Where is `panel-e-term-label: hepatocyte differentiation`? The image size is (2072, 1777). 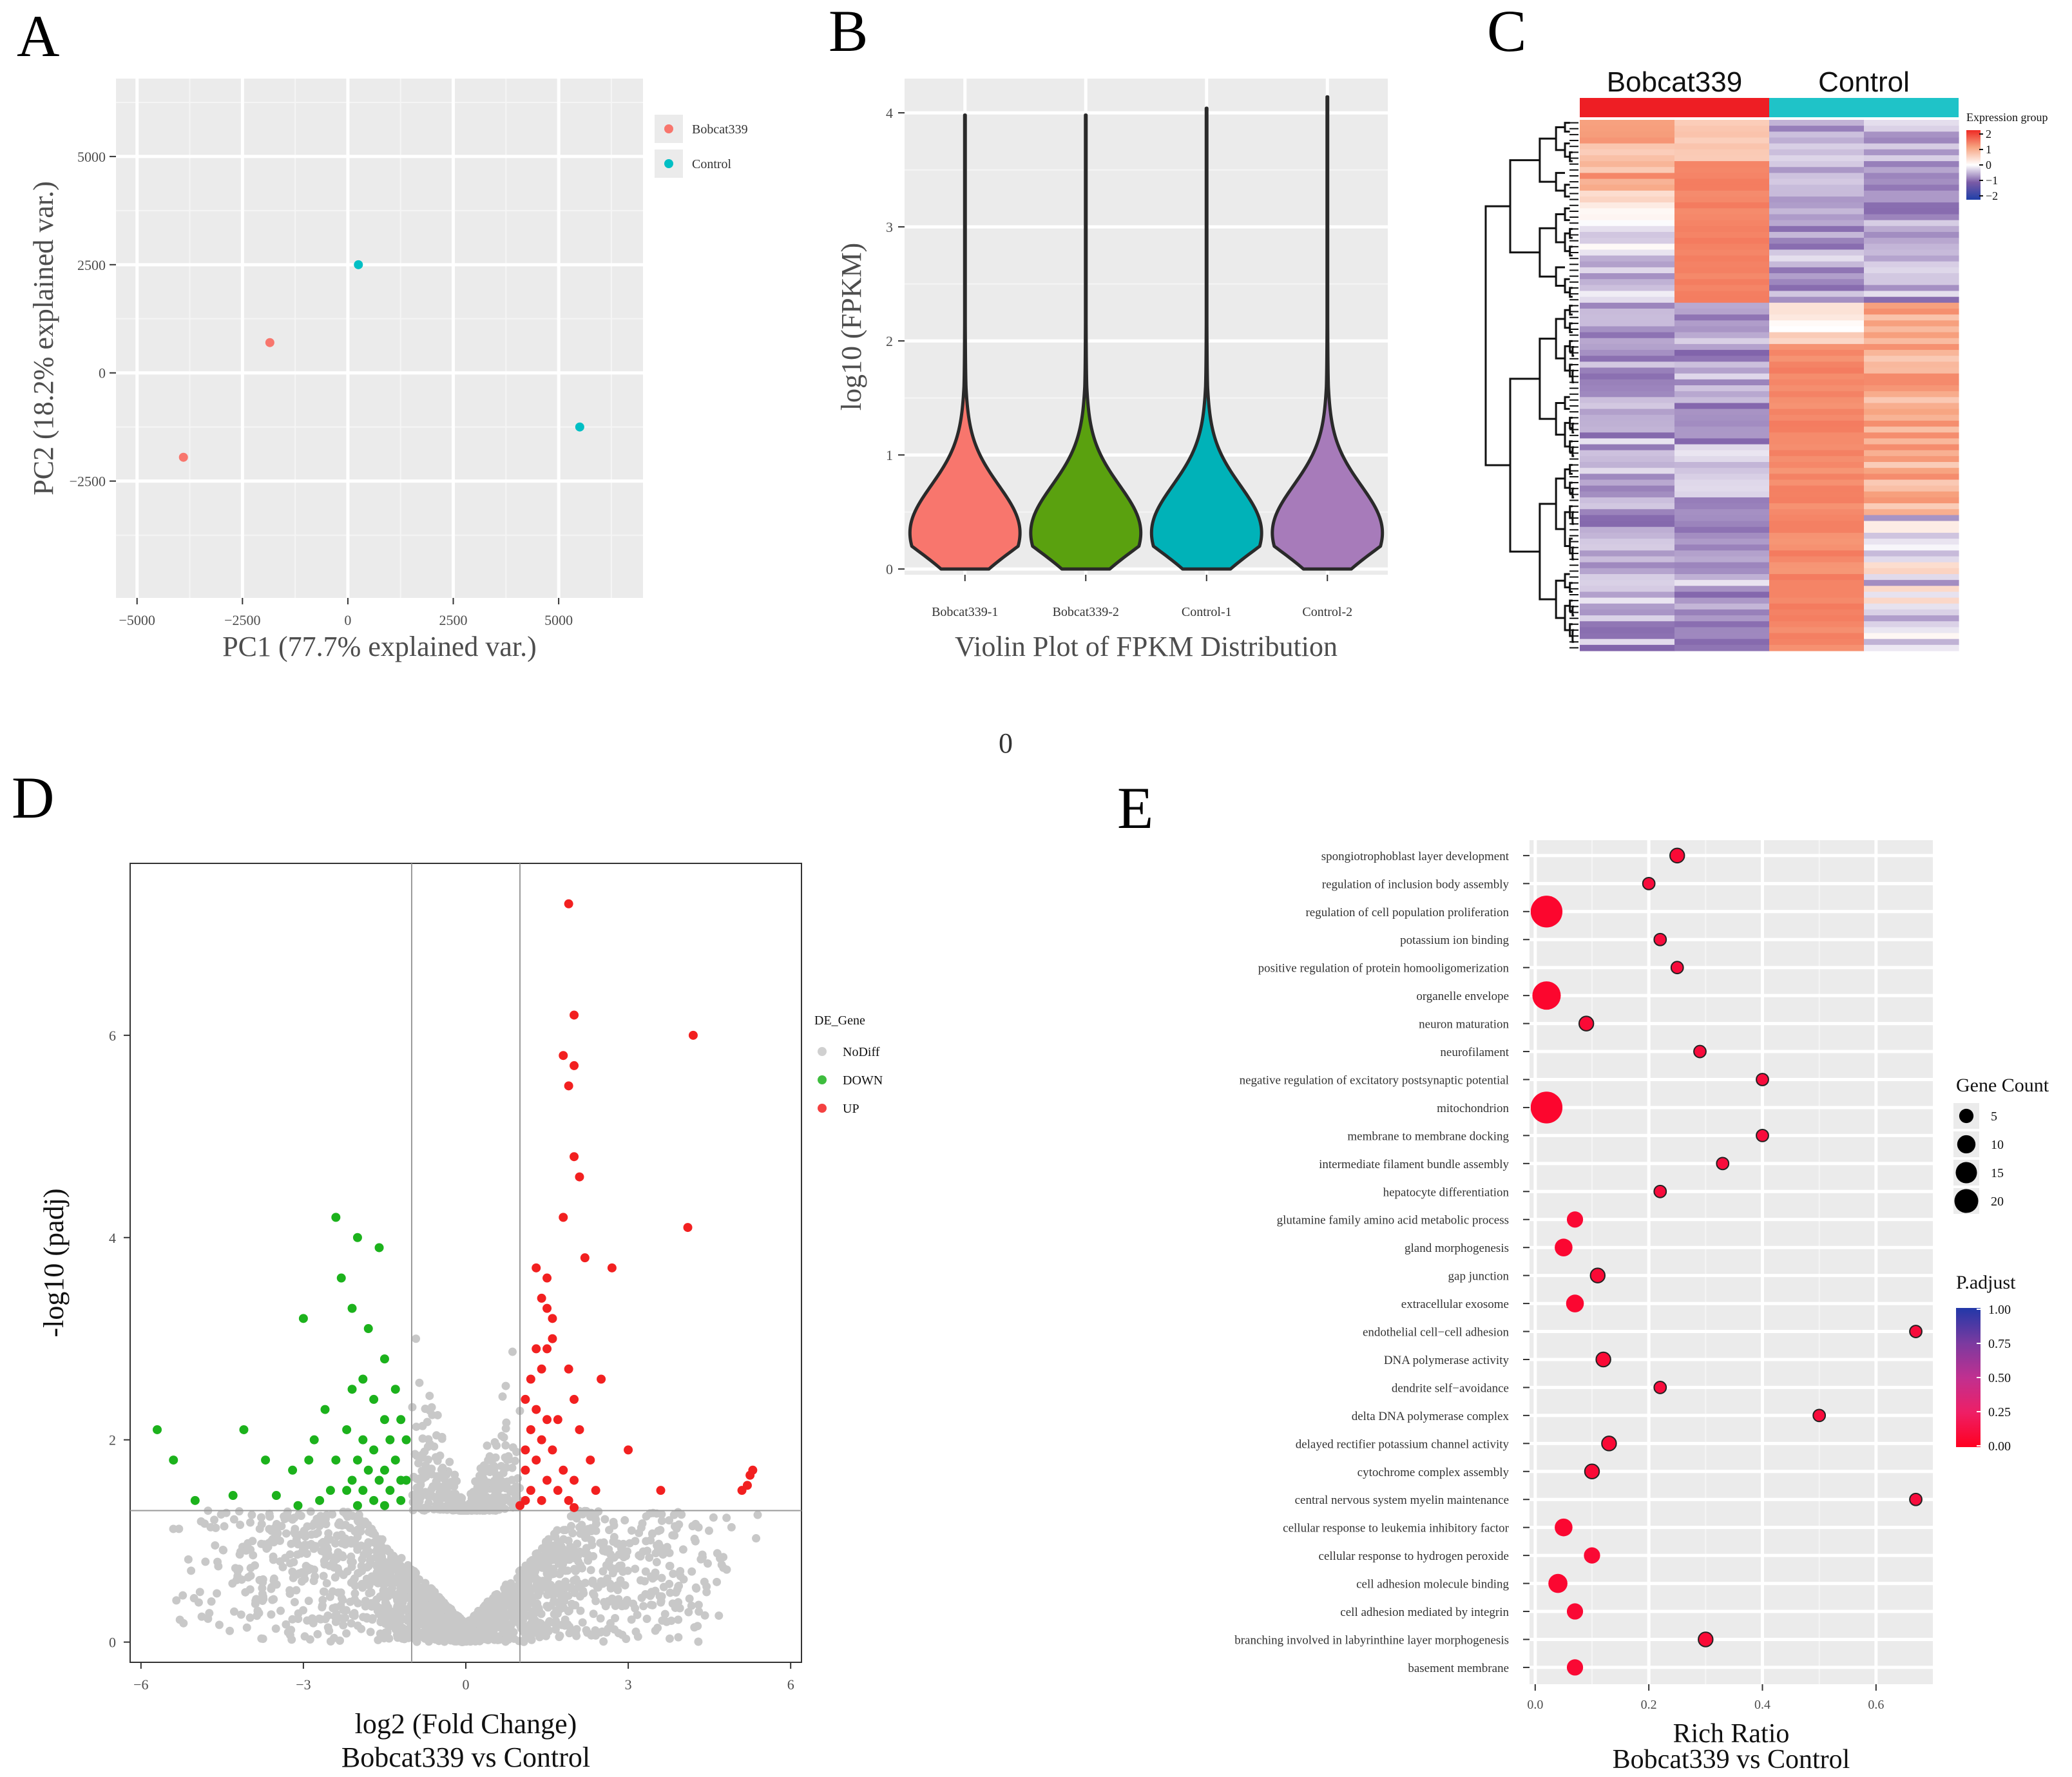
panel-e-term-label: hepatocyte differentiation is located at coordinates (1446, 1192).